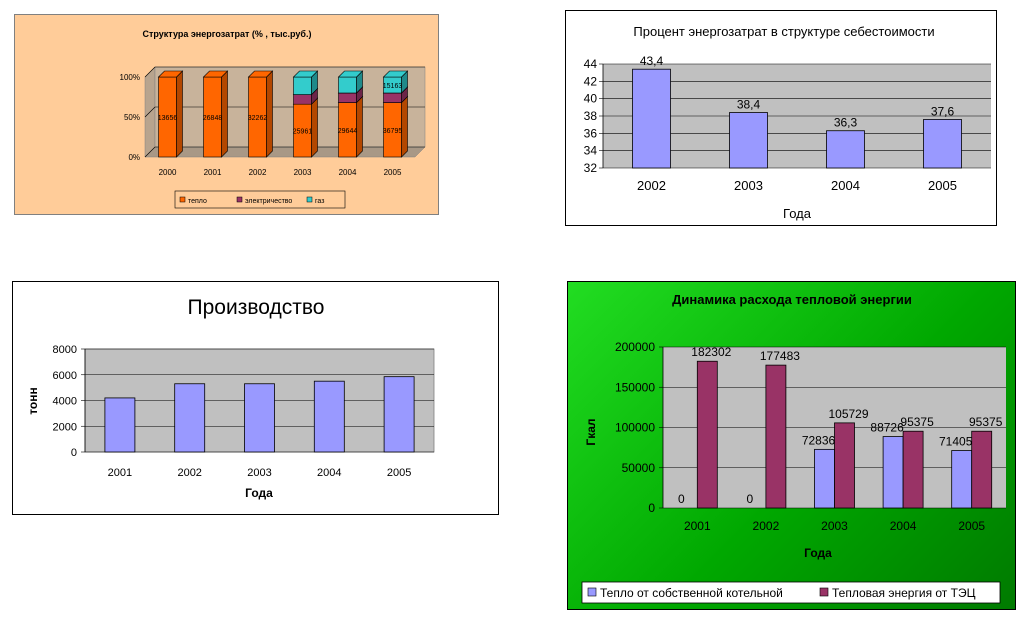  Describe the element at coordinates (591, 431) in the screenshot. I see `y-axis-label: Гкал` at that location.